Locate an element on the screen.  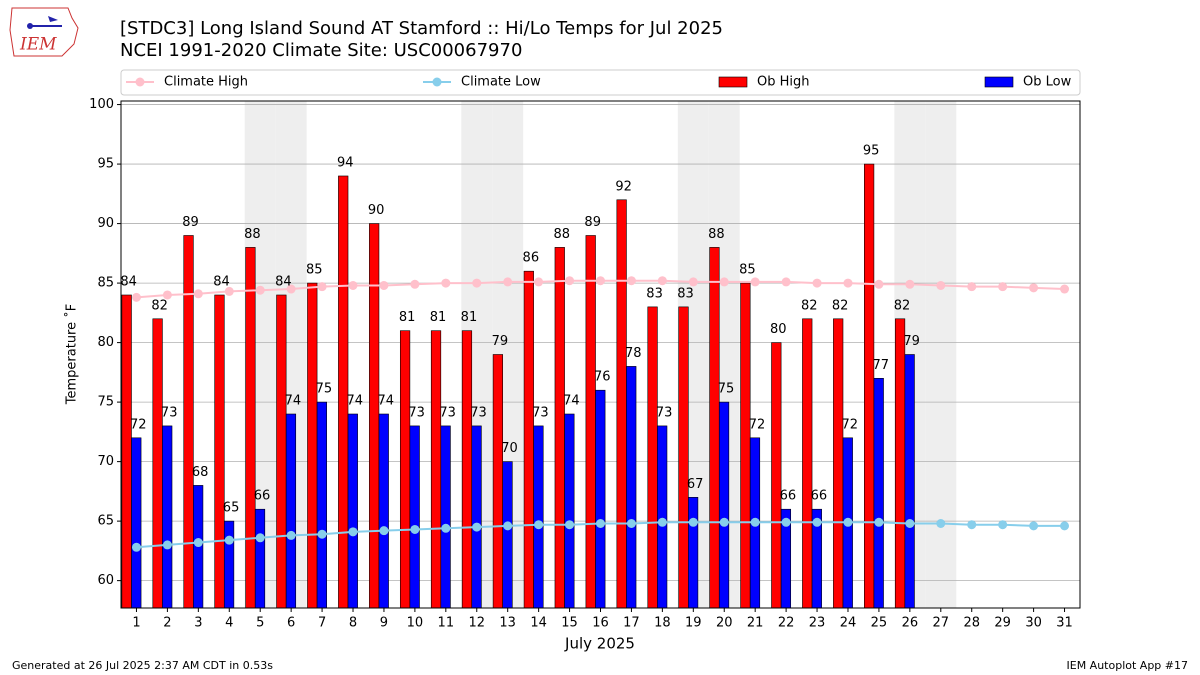
data-label: 74 is located at coordinates (571, 401).